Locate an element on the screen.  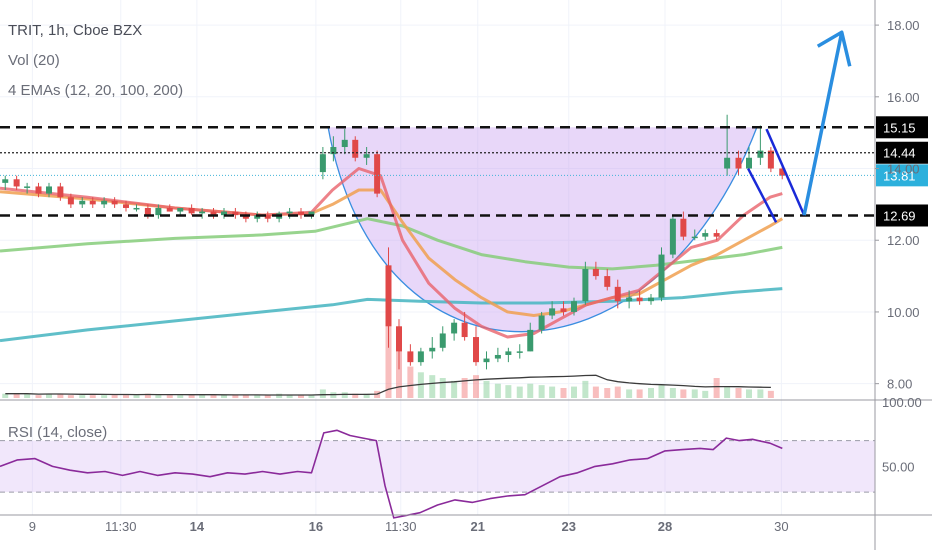
forecast-up-line is located at coordinates (823, 123).